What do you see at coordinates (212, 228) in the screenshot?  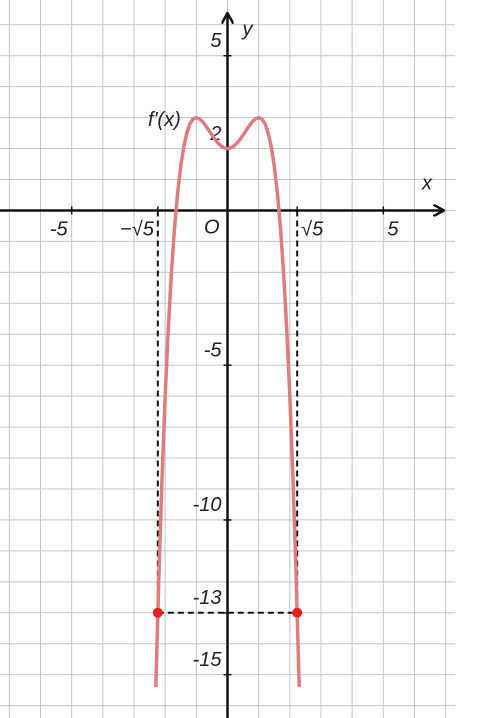 I see `origin-label: O` at bounding box center [212, 228].